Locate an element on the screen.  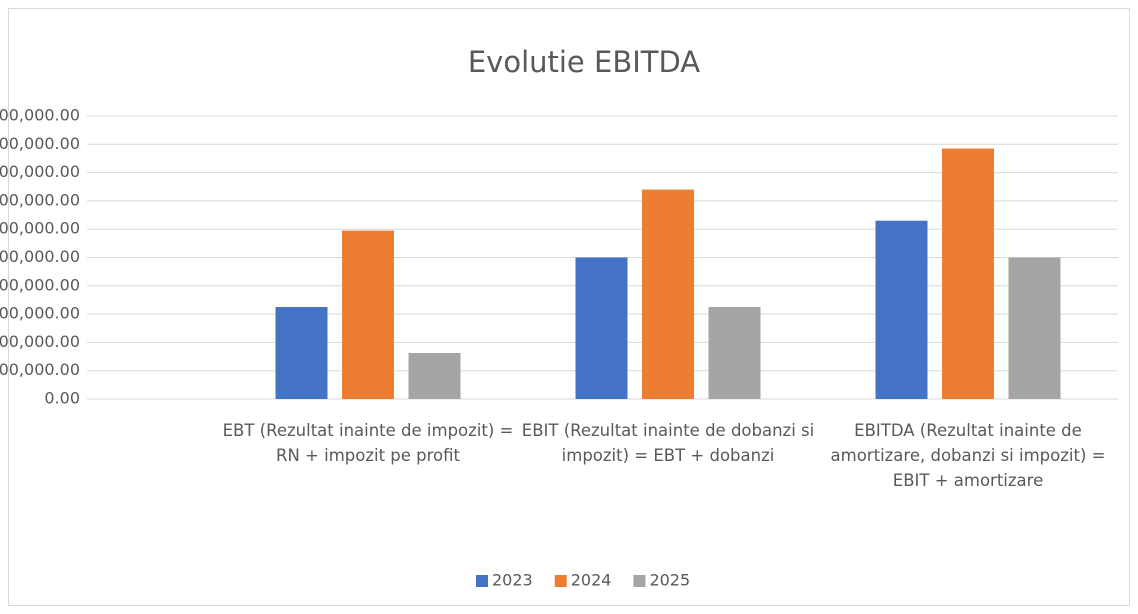
y-tick-label: 20,000,000.00 is located at coordinates (40, 115).